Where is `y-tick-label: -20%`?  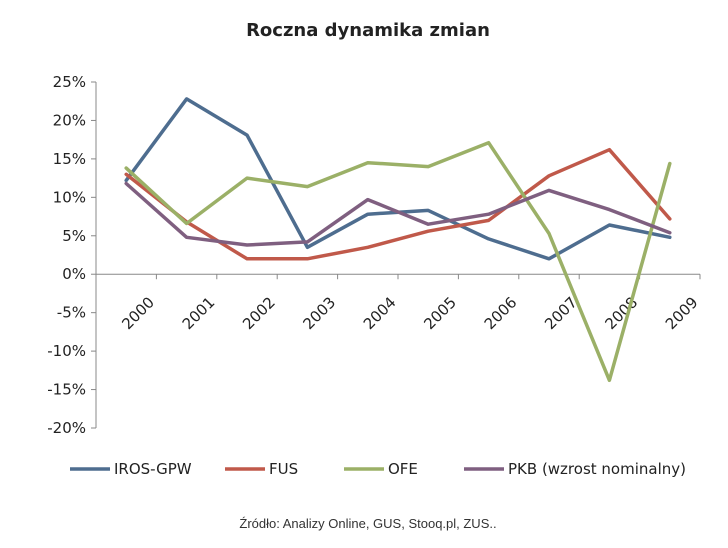 y-tick-label: -20% is located at coordinates (66, 428).